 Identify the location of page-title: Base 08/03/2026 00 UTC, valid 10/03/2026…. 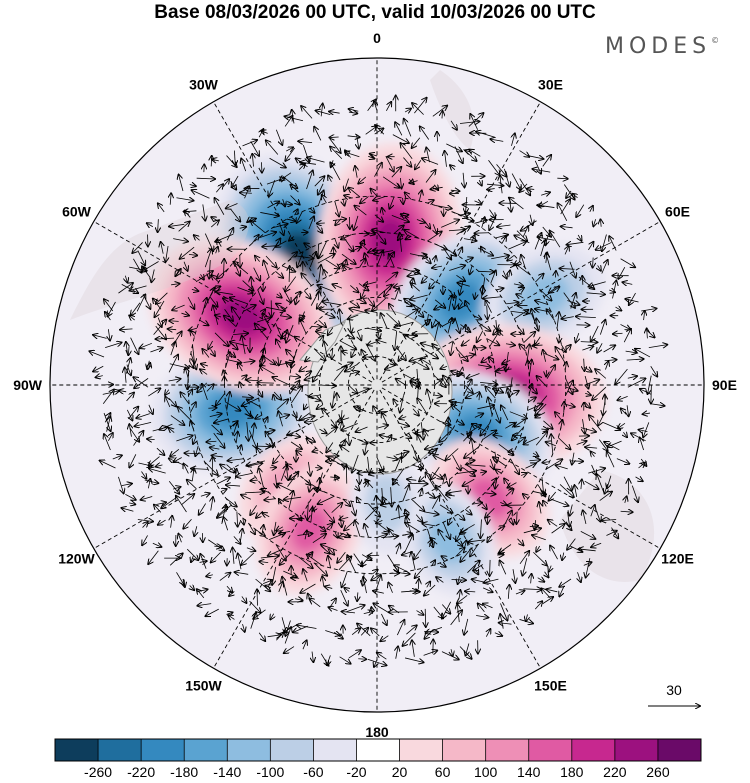
(375, 12).